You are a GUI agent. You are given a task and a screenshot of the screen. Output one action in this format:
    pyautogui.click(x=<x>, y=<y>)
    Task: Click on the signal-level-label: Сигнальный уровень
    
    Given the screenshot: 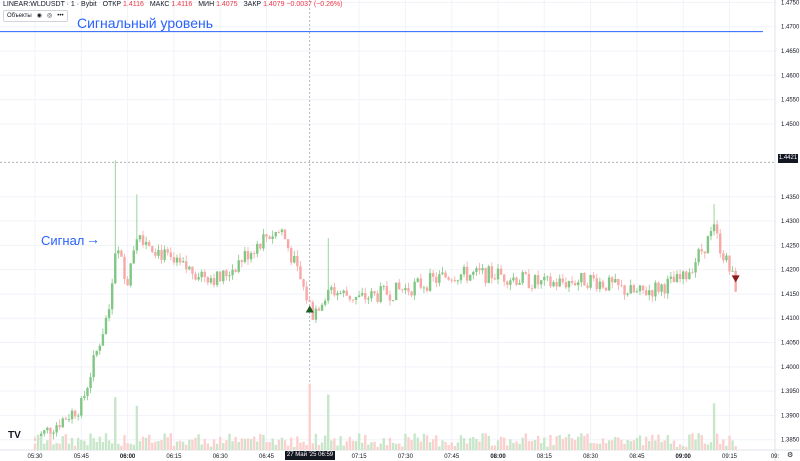 What is the action you would take?
    pyautogui.click(x=145, y=23)
    